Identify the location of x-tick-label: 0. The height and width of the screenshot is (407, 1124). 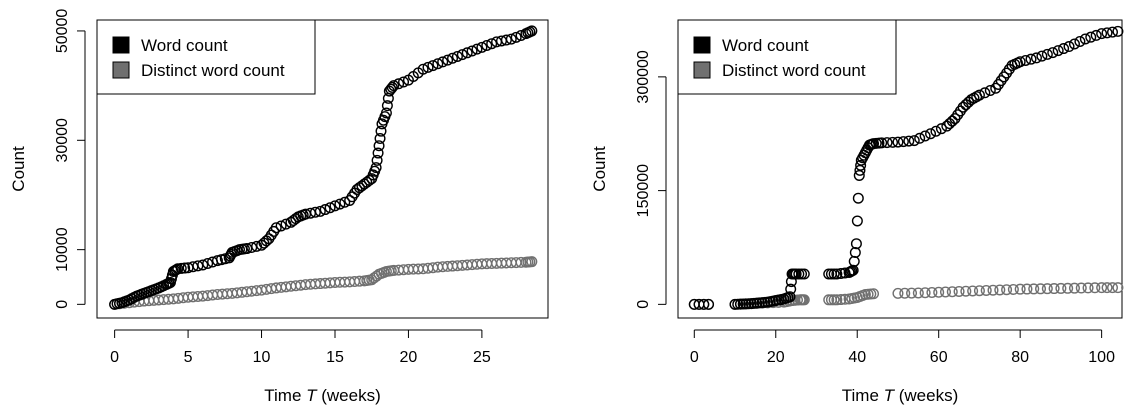
(114, 357).